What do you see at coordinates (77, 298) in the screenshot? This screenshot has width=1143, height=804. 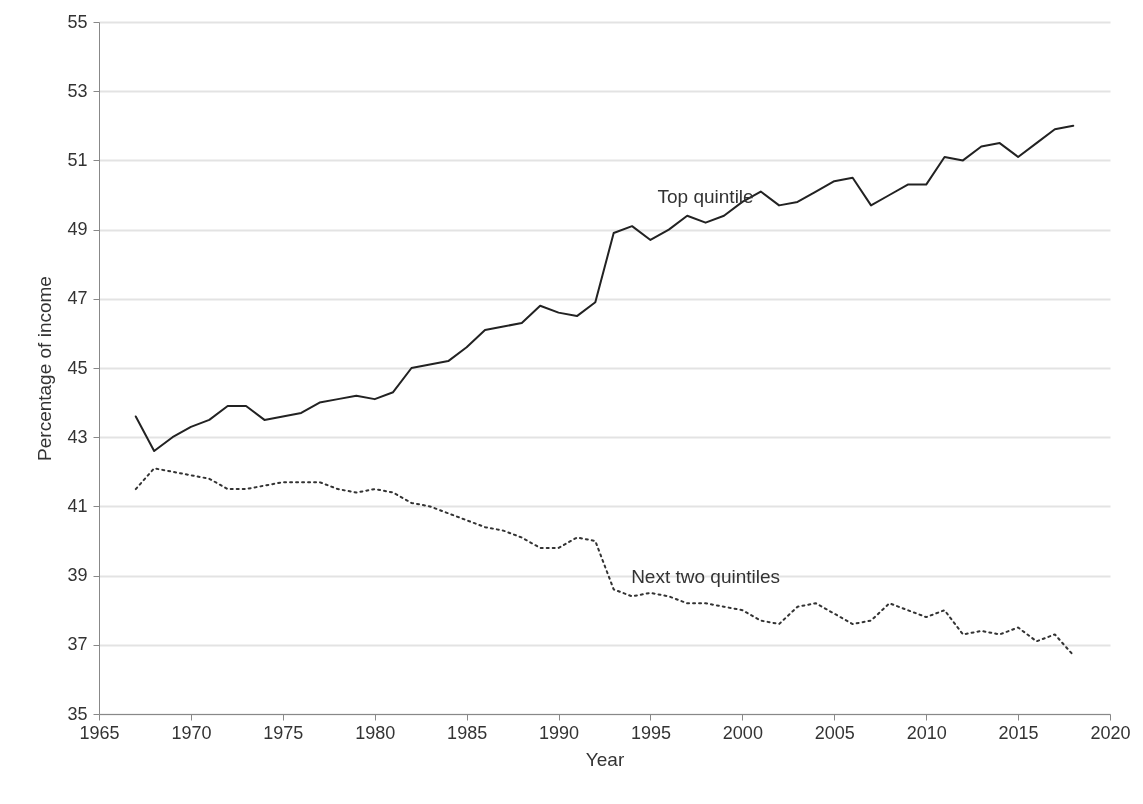 I see `y-tick-label: 47` at bounding box center [77, 298].